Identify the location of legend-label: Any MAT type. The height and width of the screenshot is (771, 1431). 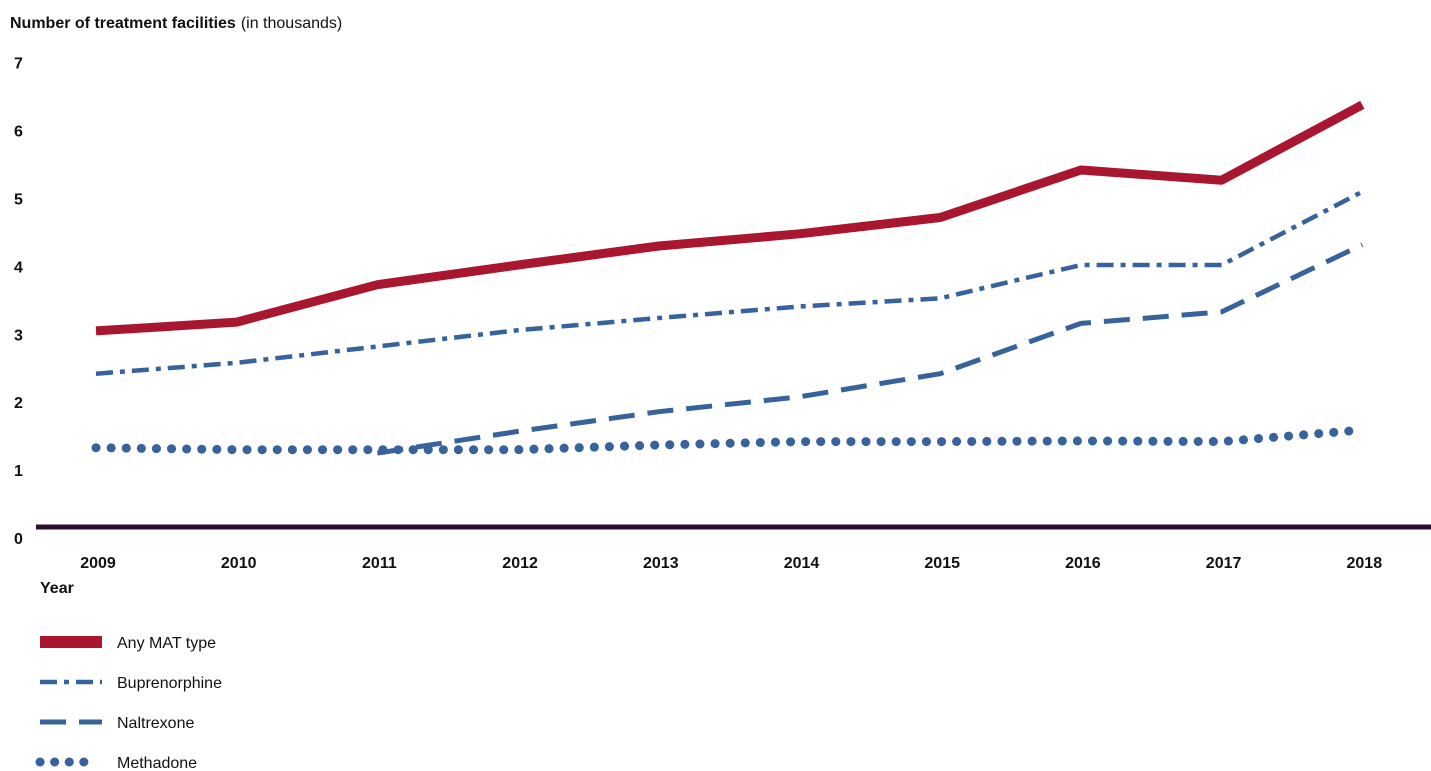
(166, 643).